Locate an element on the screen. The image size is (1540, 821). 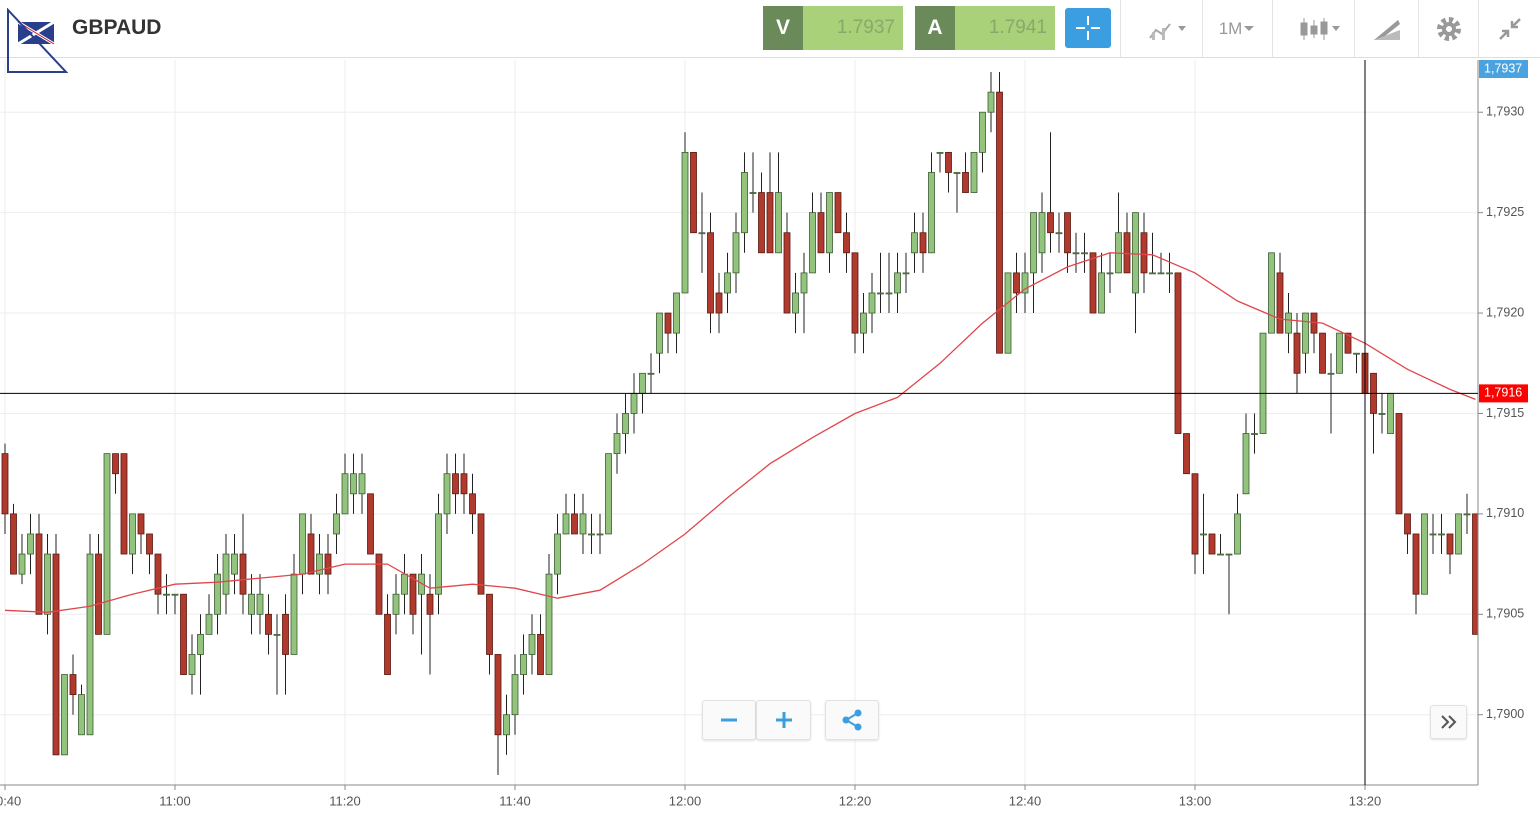
zoom-in-button is located at coordinates (783, 720).